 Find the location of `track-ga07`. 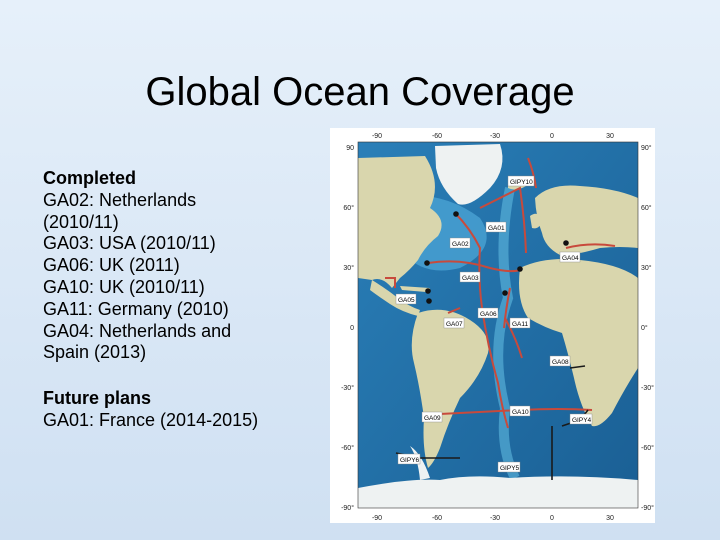

track-ga07 is located at coordinates (454, 310).